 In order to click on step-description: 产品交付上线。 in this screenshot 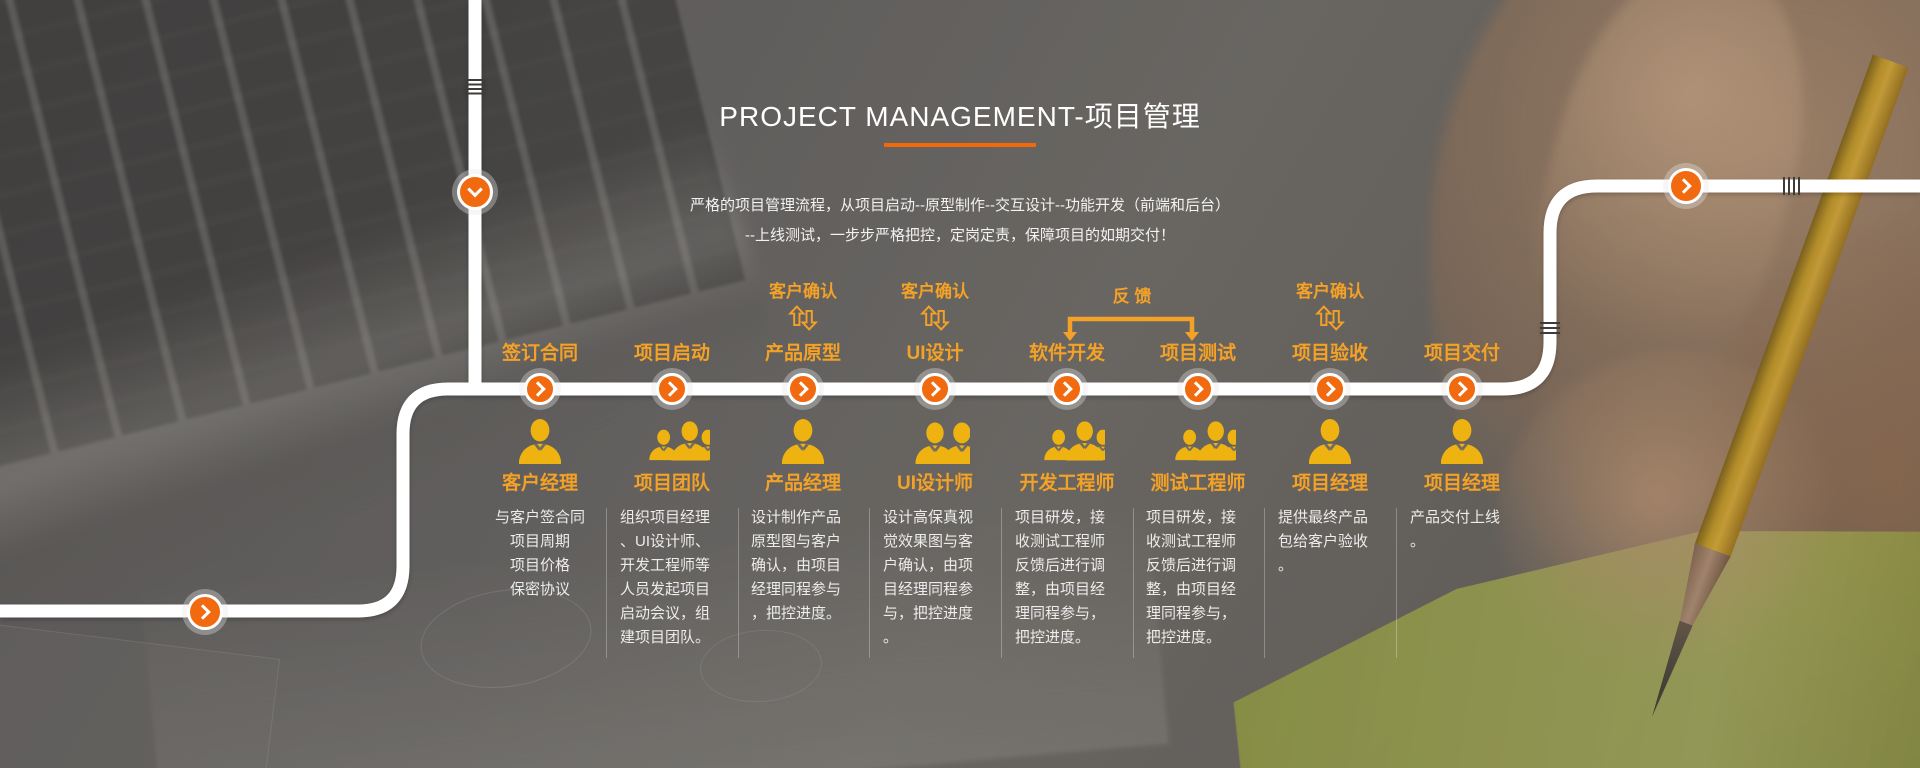, I will do `click(1455, 529)`.